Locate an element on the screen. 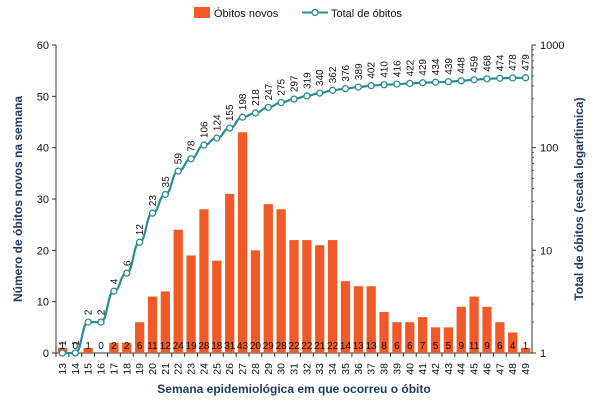 This screenshot has height=401, width=596. bar-value-label: 18 is located at coordinates (217, 346).